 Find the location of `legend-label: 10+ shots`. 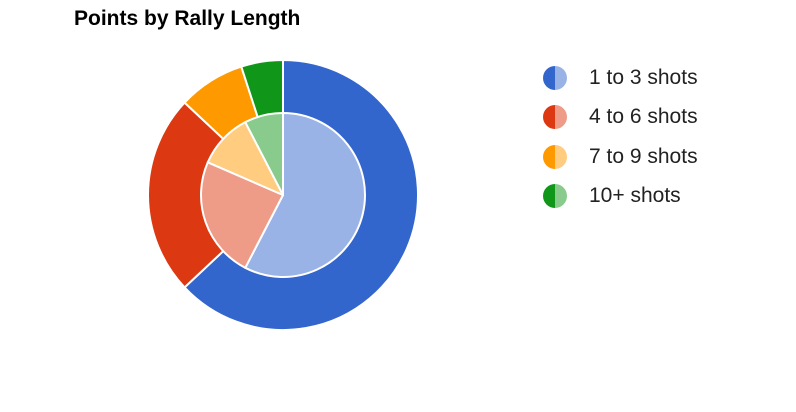

legend-label: 10+ shots is located at coordinates (635, 196).